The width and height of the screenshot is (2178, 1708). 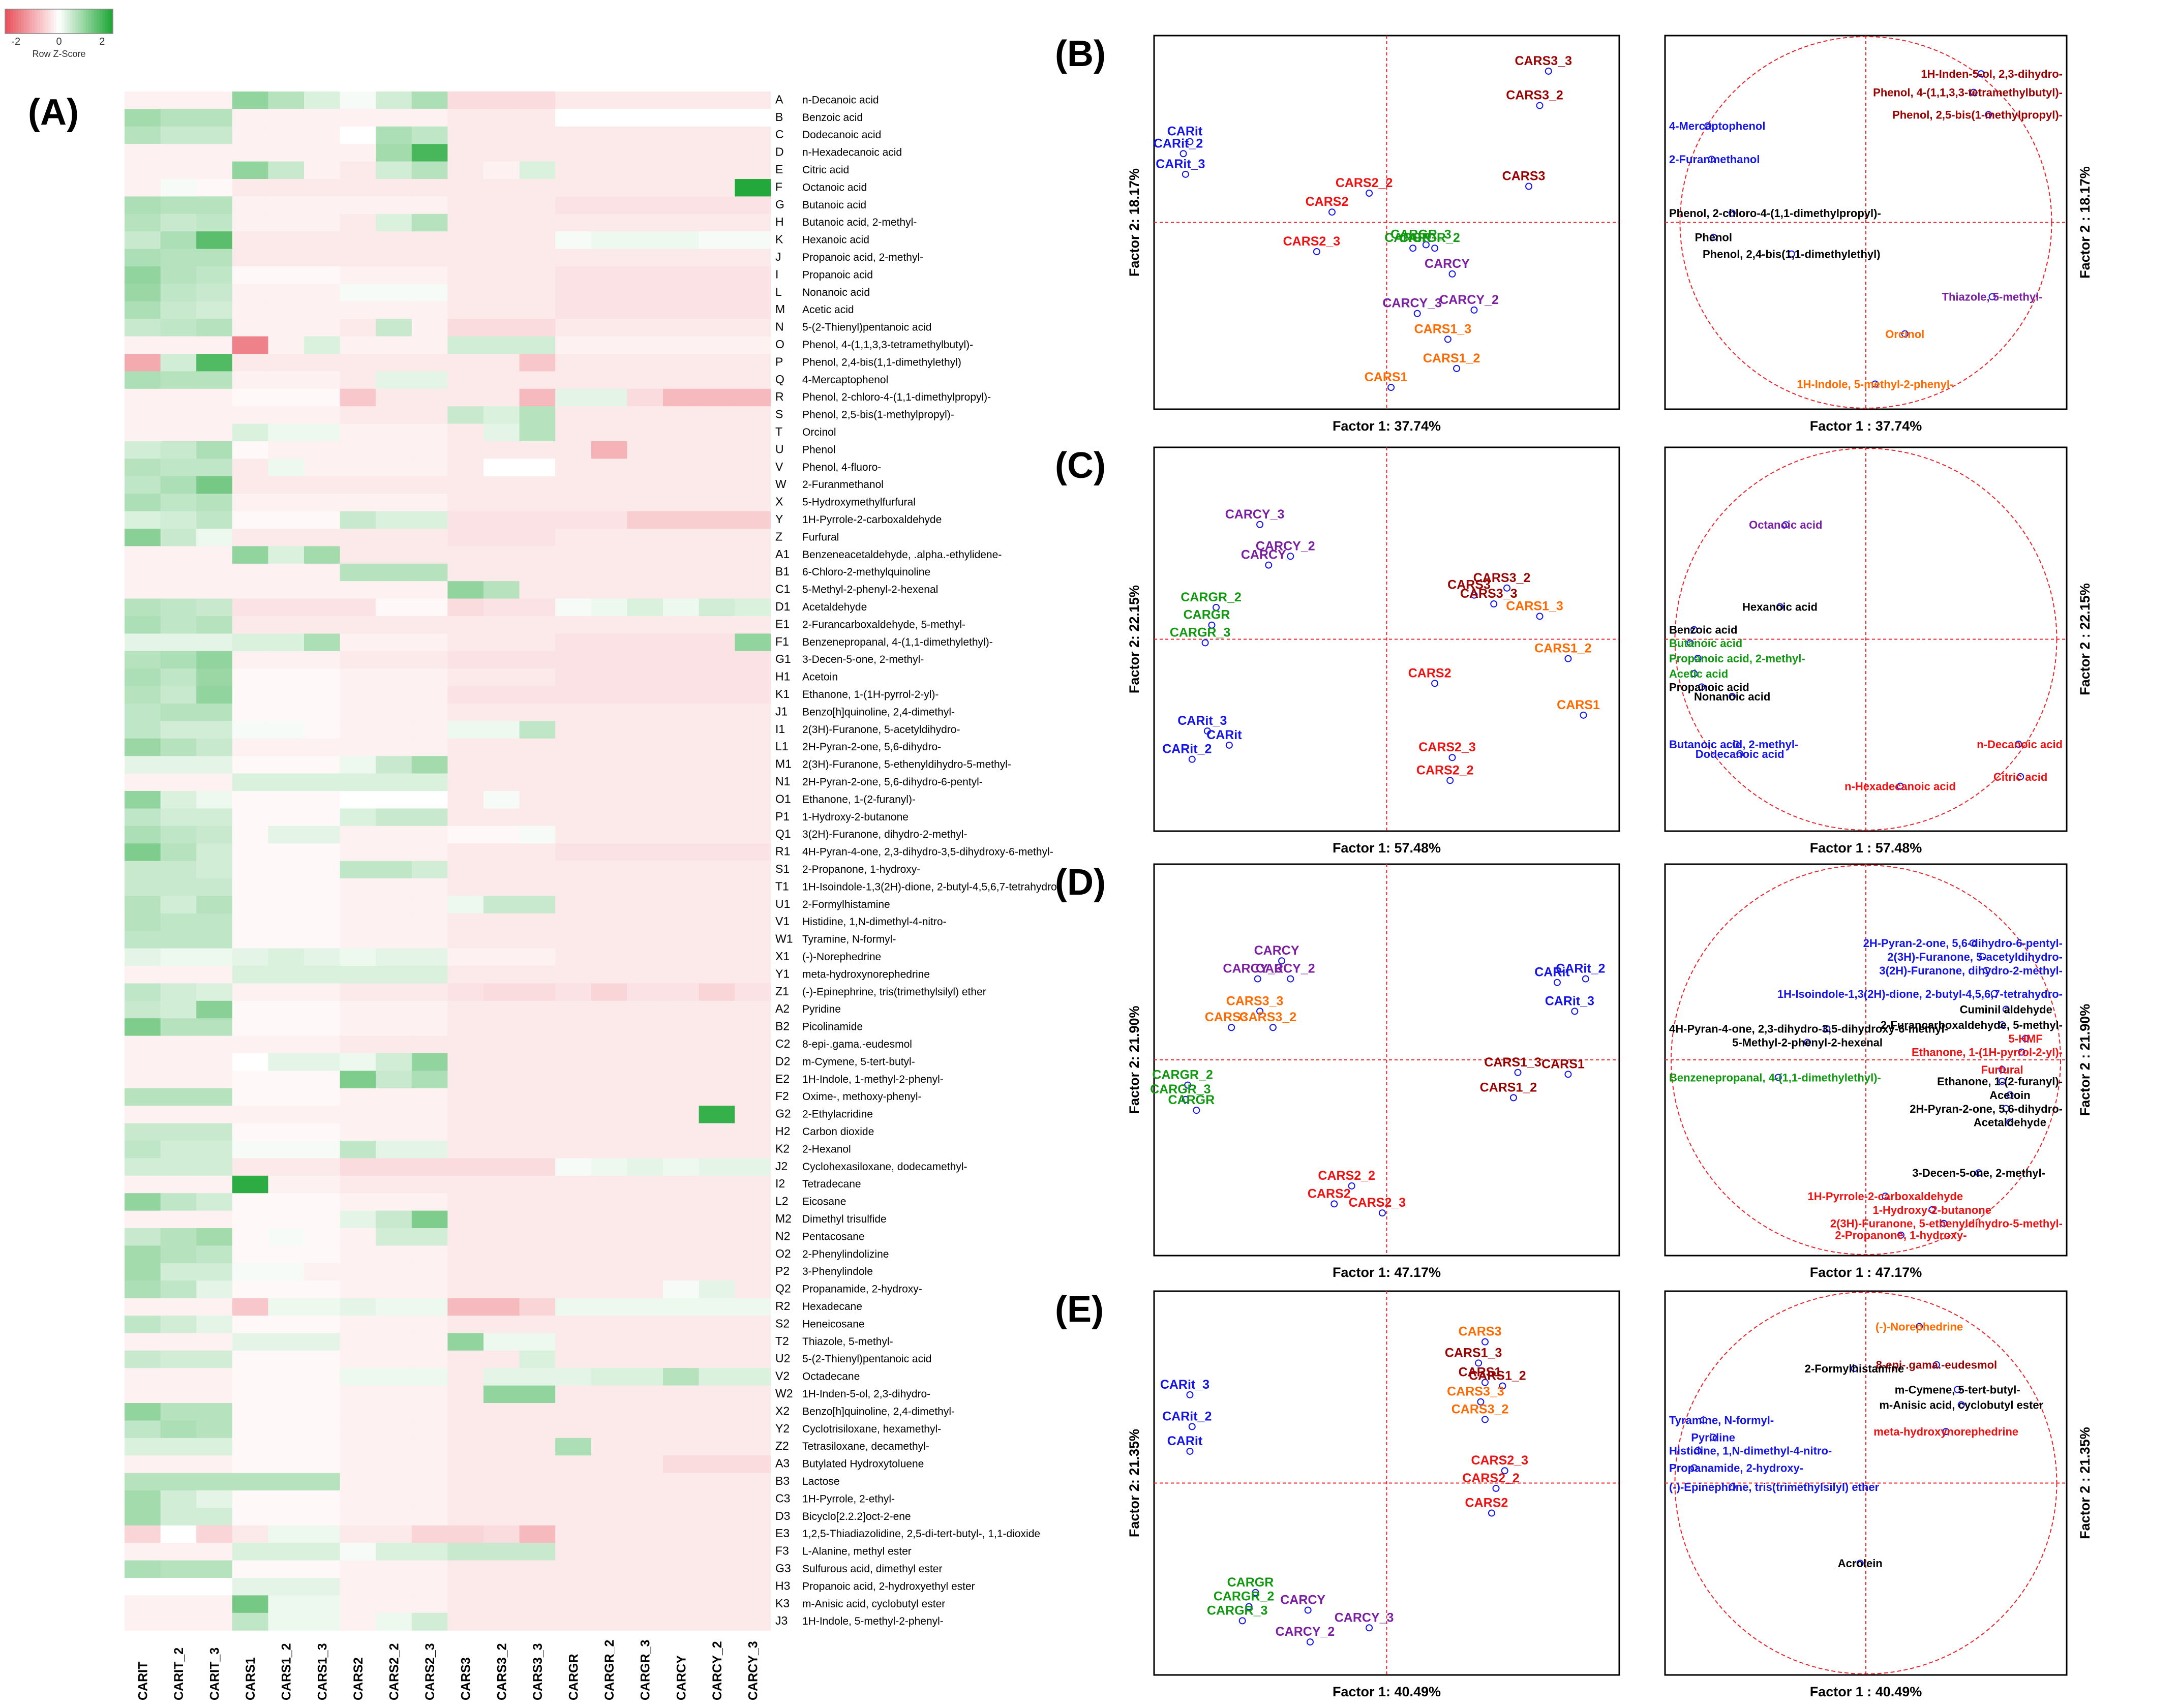 I want to click on color-key-segment, so click(x=25, y=21).